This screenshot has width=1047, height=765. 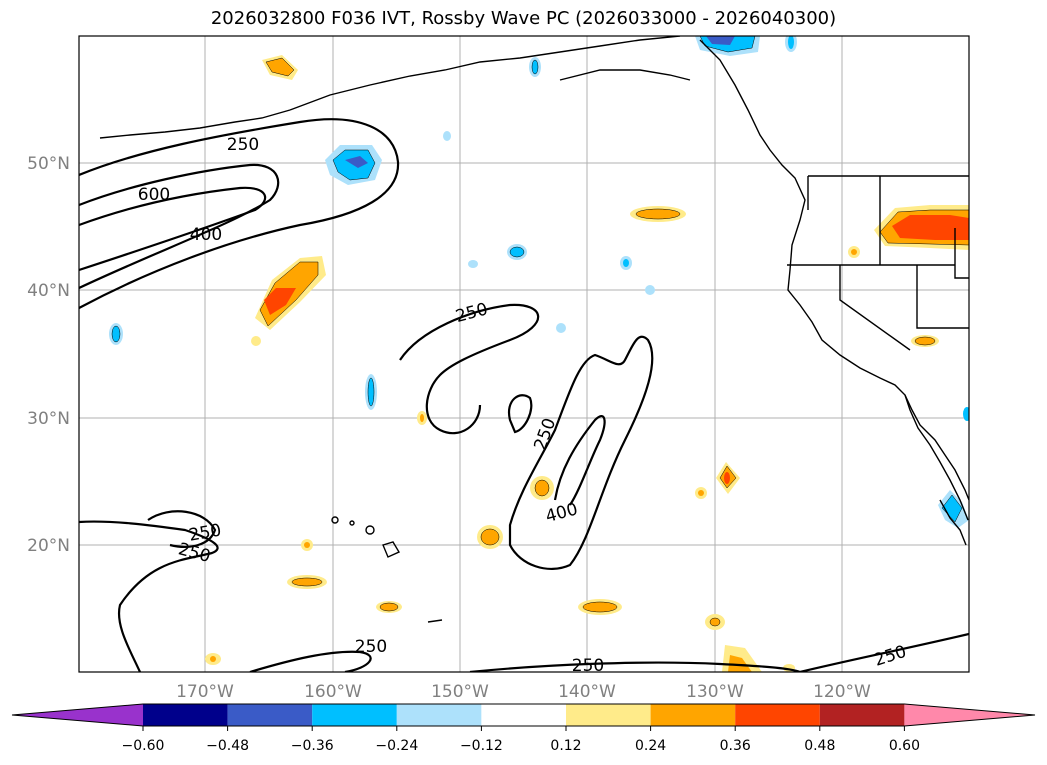 I want to click on colorbar-tick-label: −0.48, so click(x=227, y=746).